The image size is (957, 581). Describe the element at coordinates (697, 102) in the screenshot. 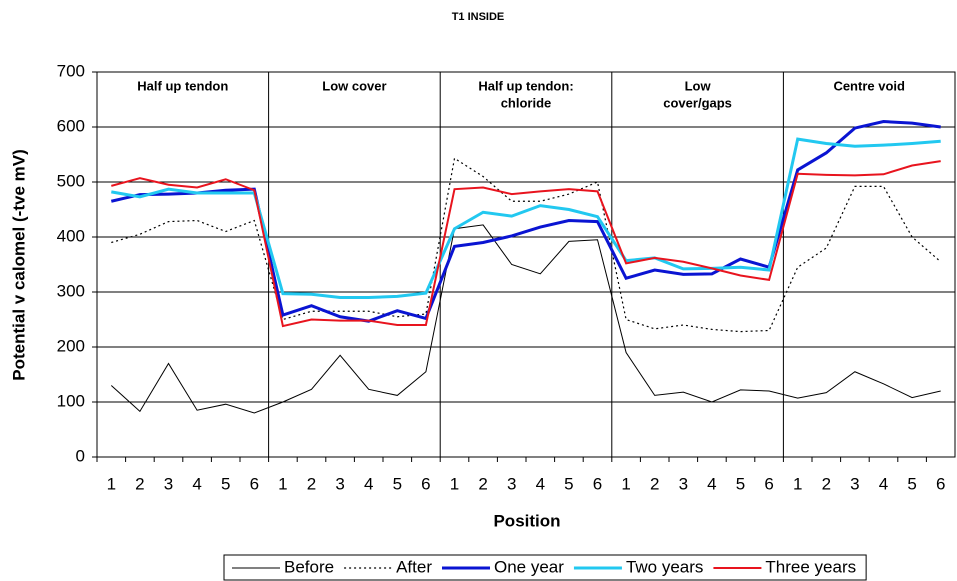

I see `section-label: cover/gaps` at that location.